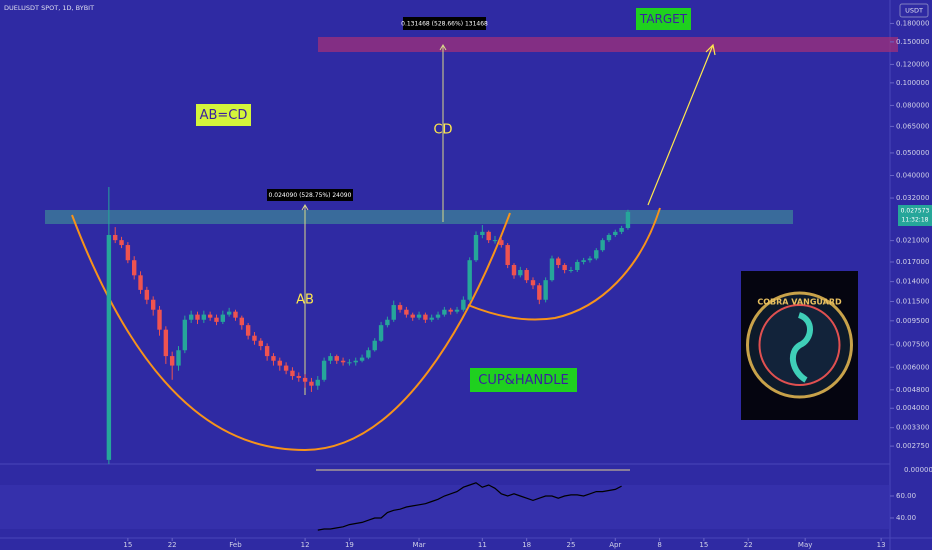 The image size is (932, 550). Describe the element at coordinates (906, 518) in the screenshot. I see `indicator-tick-label: 40.00` at that location.